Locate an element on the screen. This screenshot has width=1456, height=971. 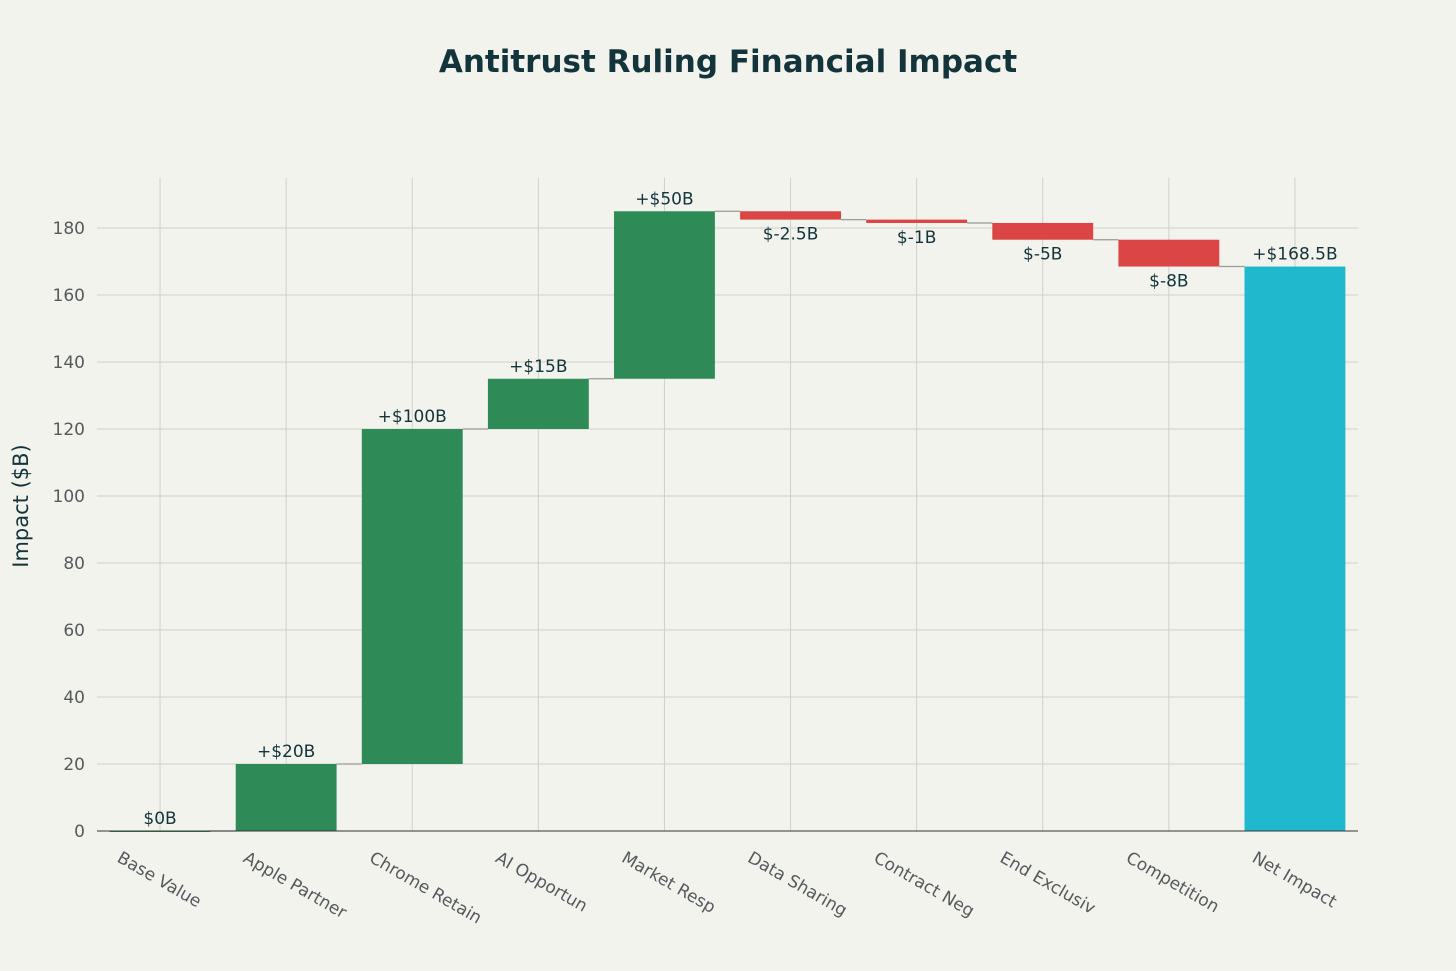
bar-data-label: +$168.5B is located at coordinates (1294, 255).